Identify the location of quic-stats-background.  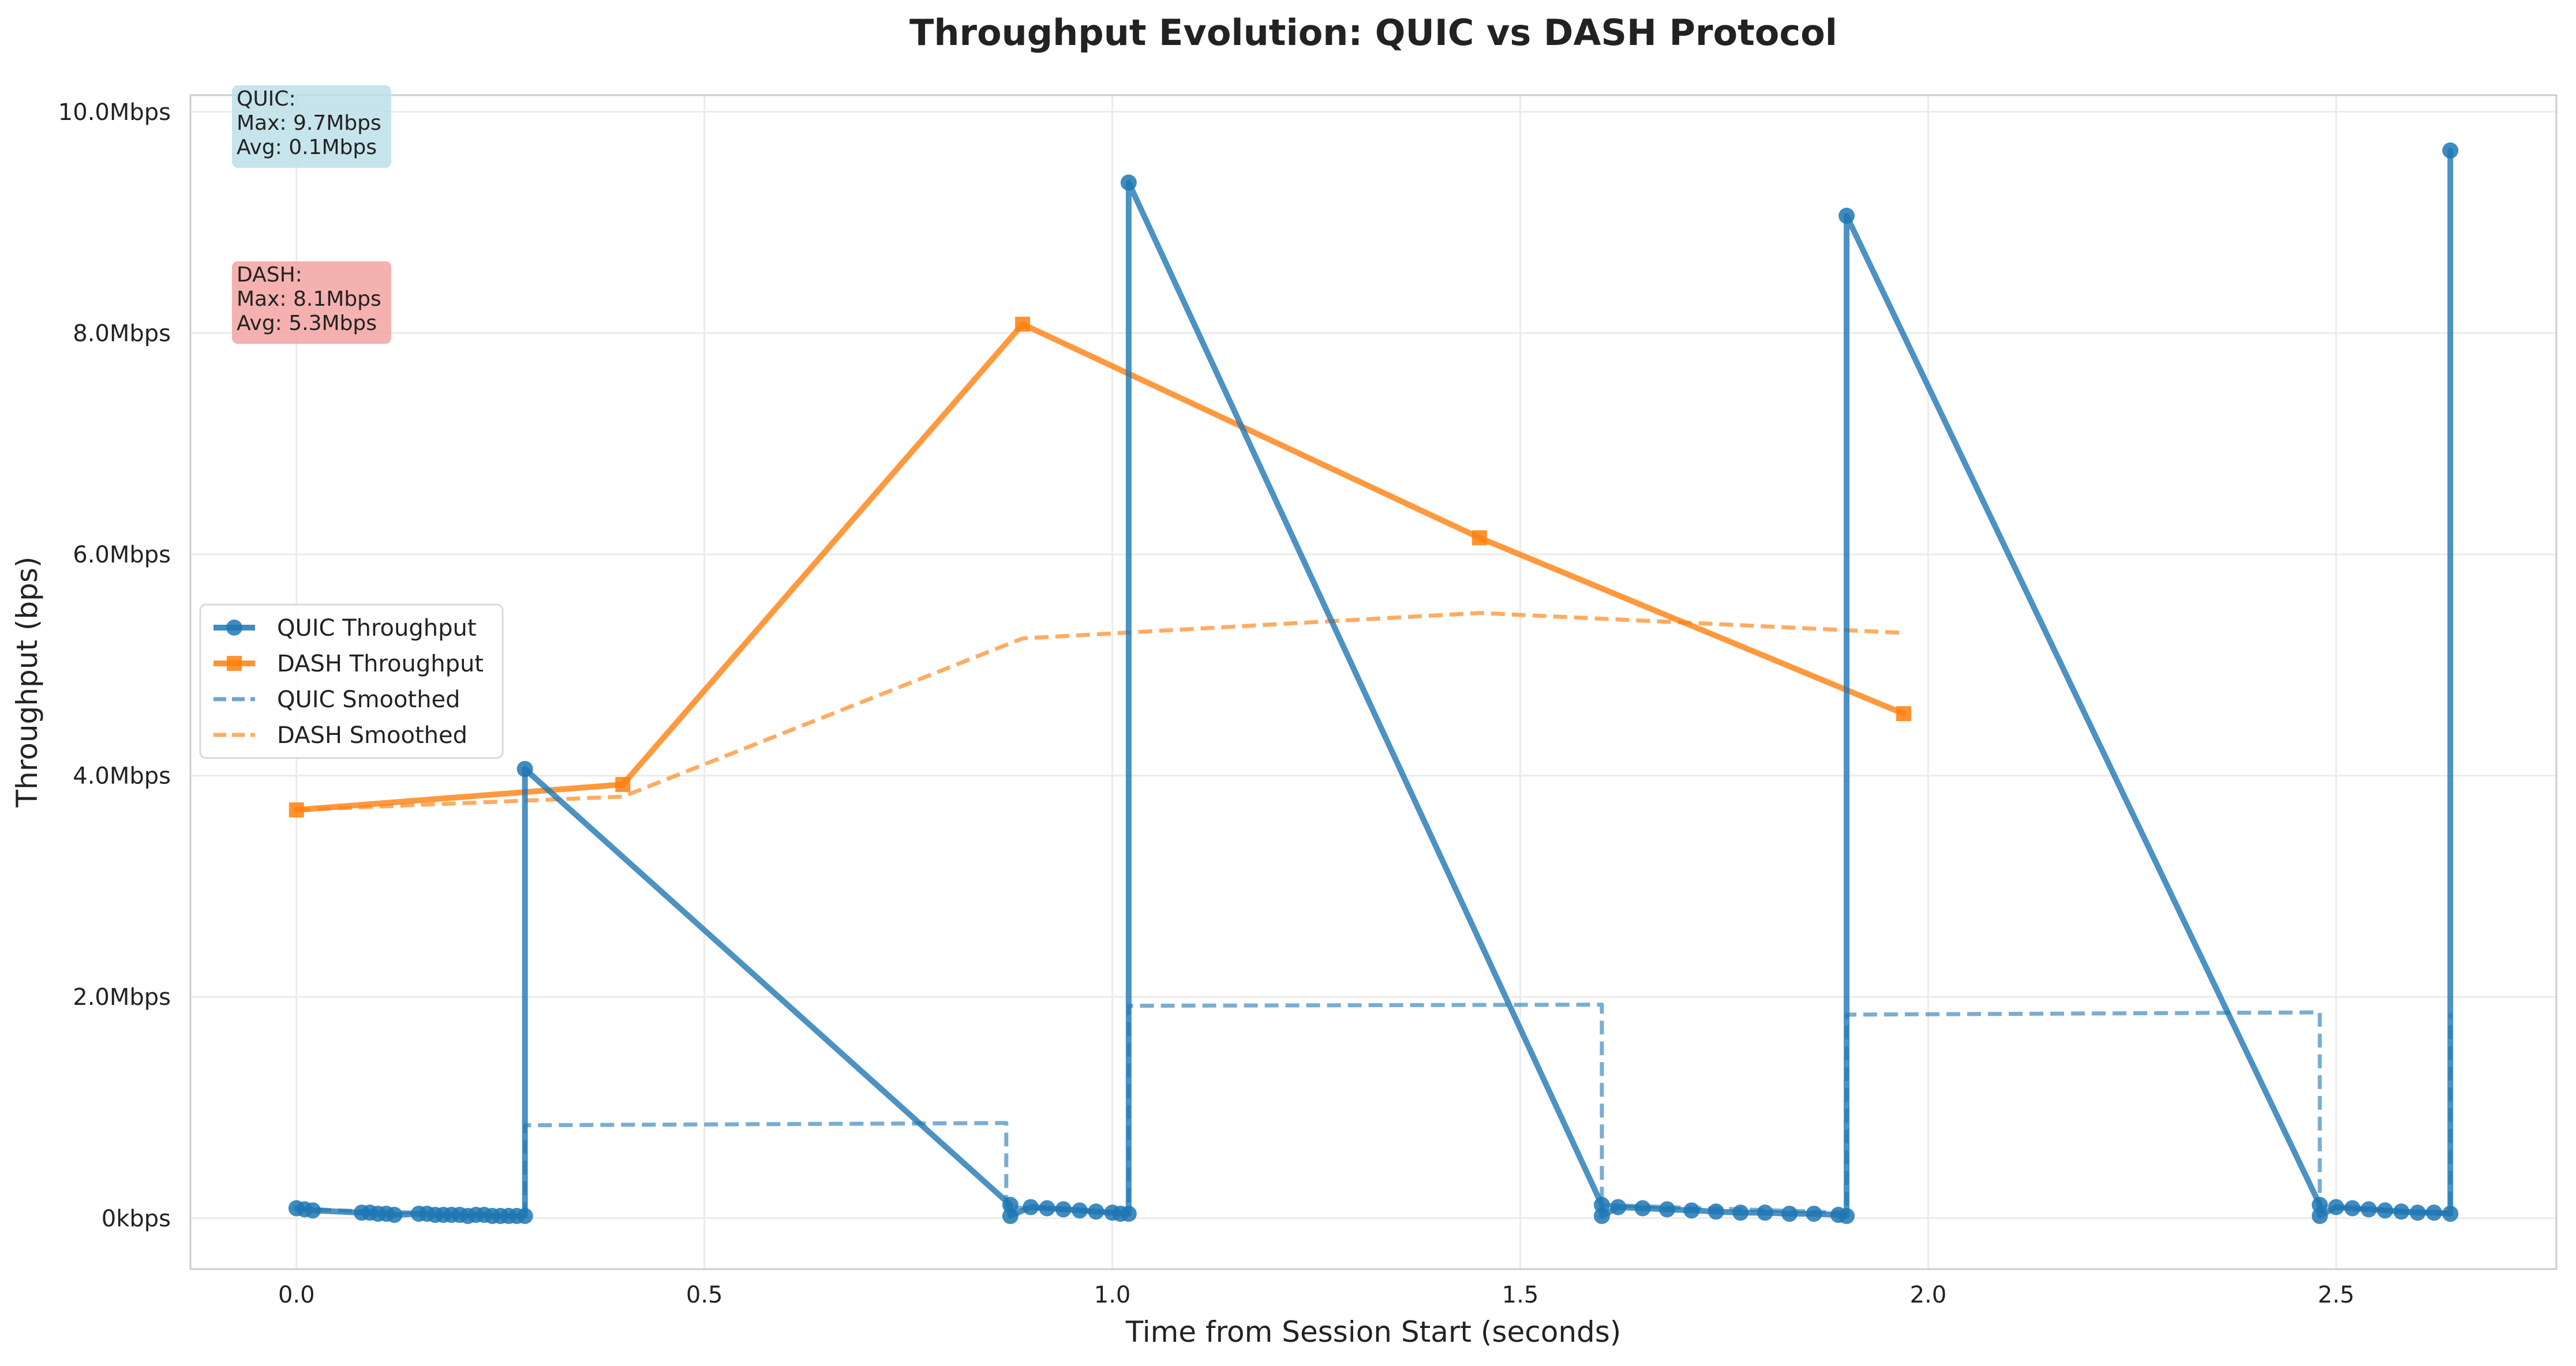
(311, 127).